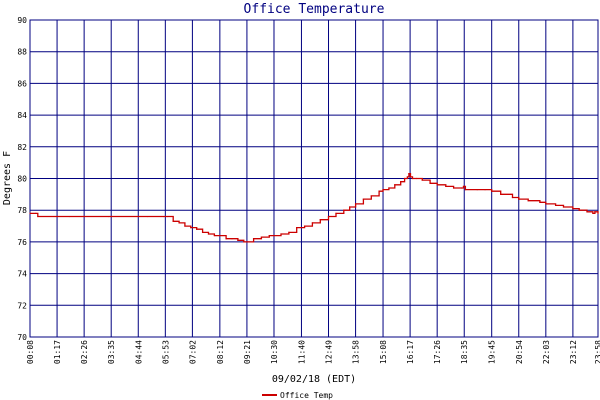 This screenshot has width=600, height=400. Describe the element at coordinates (165, 352) in the screenshot. I see `x-tick-label: 05:53` at that location.